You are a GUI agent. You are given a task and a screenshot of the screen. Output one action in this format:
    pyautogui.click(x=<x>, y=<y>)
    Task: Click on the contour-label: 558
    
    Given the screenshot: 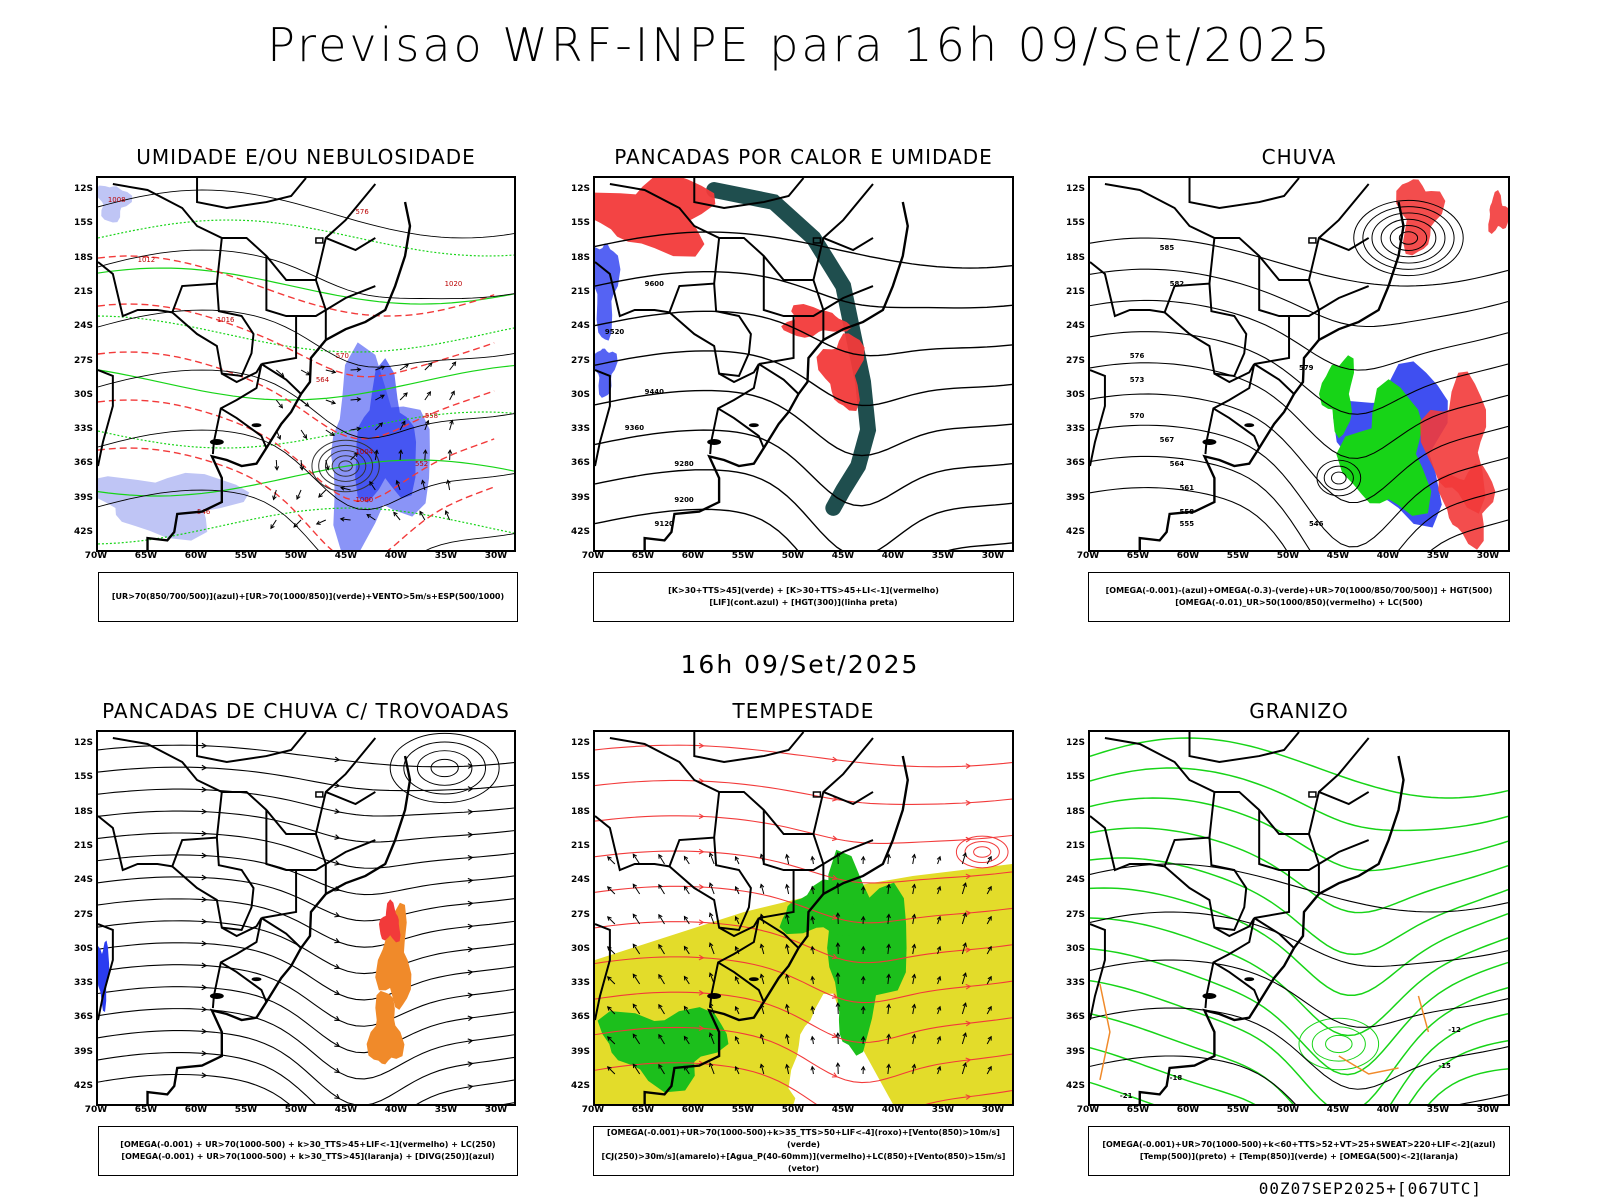 What is the action you would take?
    pyautogui.click(x=431, y=416)
    